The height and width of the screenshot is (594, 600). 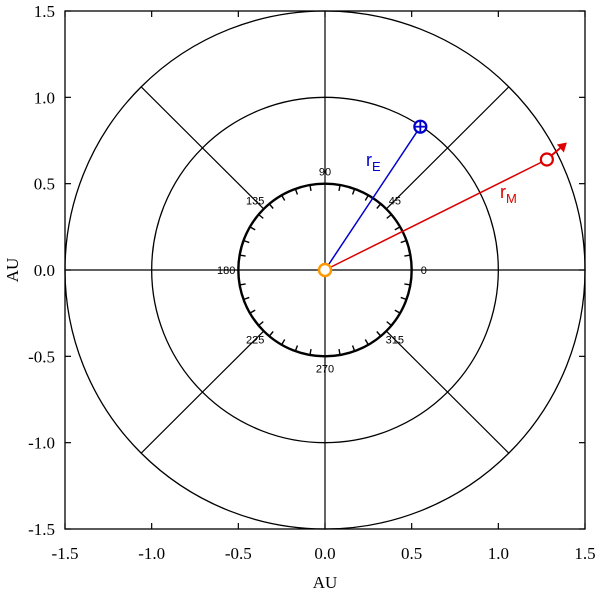 I want to click on orbit-circle-0.5, so click(x=325, y=270).